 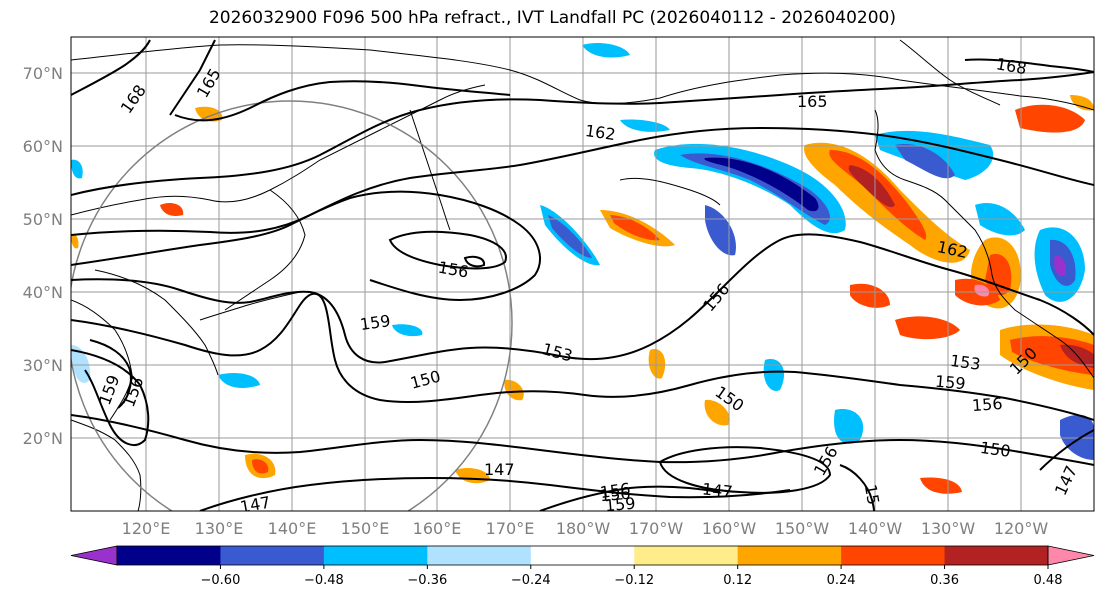 What do you see at coordinates (761, 184) in the screenshot?
I see `negative-anomaly-max` at bounding box center [761, 184].